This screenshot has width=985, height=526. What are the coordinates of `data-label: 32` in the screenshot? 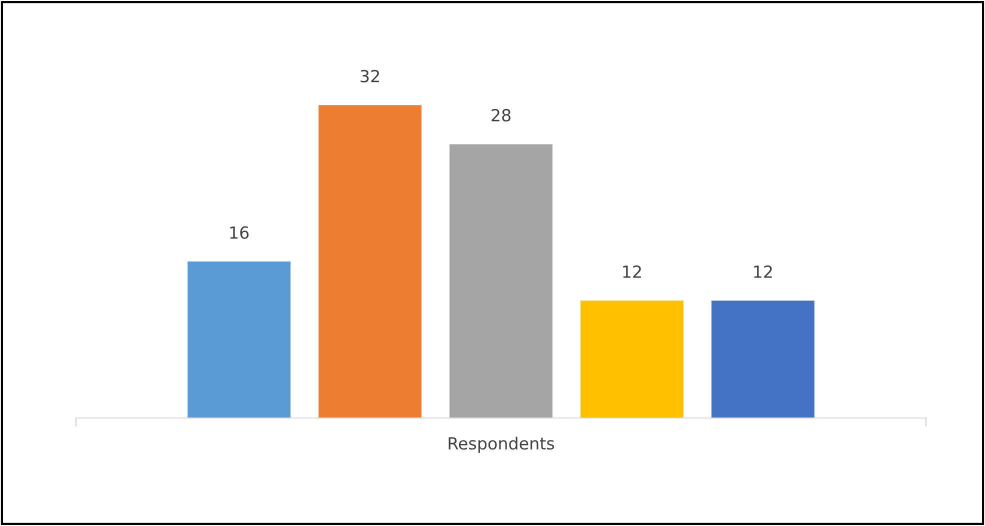 It's located at (369, 76).